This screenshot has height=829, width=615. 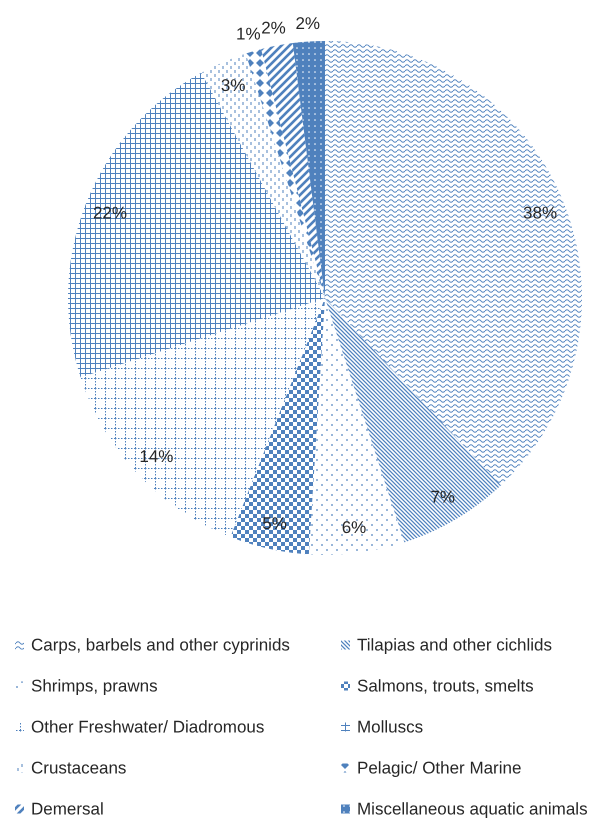 What do you see at coordinates (445, 686) in the screenshot?
I see `legend-label: Salmons, trouts, smelts` at bounding box center [445, 686].